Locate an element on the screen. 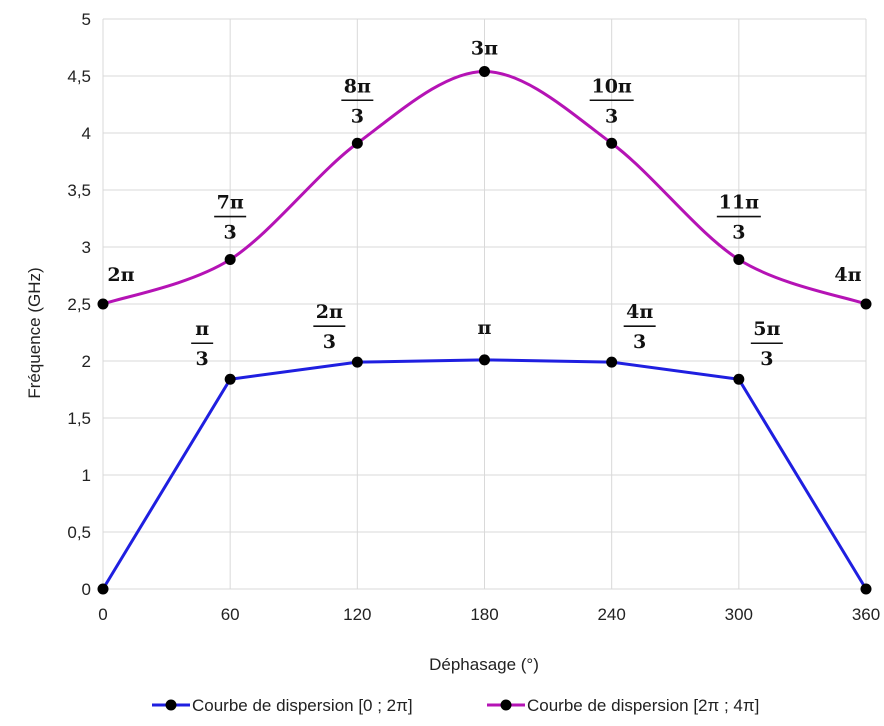 This screenshot has height=726, width=884. x-tick-label: 360 is located at coordinates (866, 614).